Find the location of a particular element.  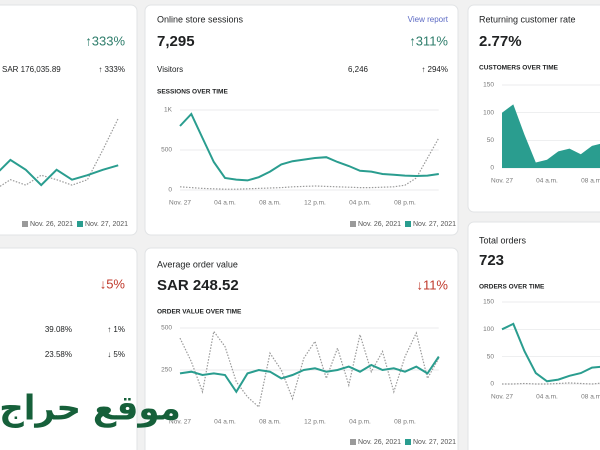

card-title: Average order value is located at coordinates (197, 264).